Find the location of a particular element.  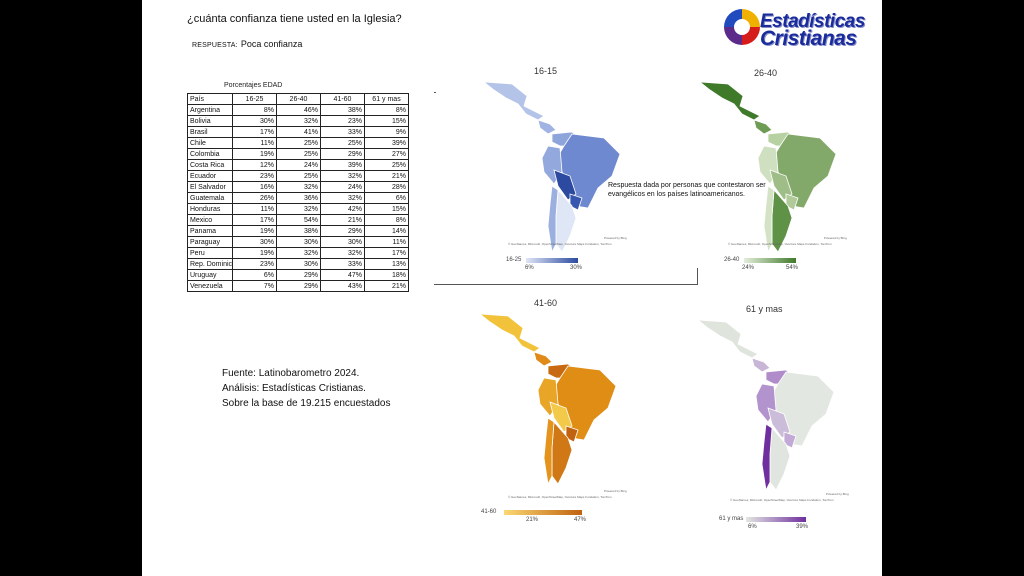

country-cell: Chile is located at coordinates (210, 143).